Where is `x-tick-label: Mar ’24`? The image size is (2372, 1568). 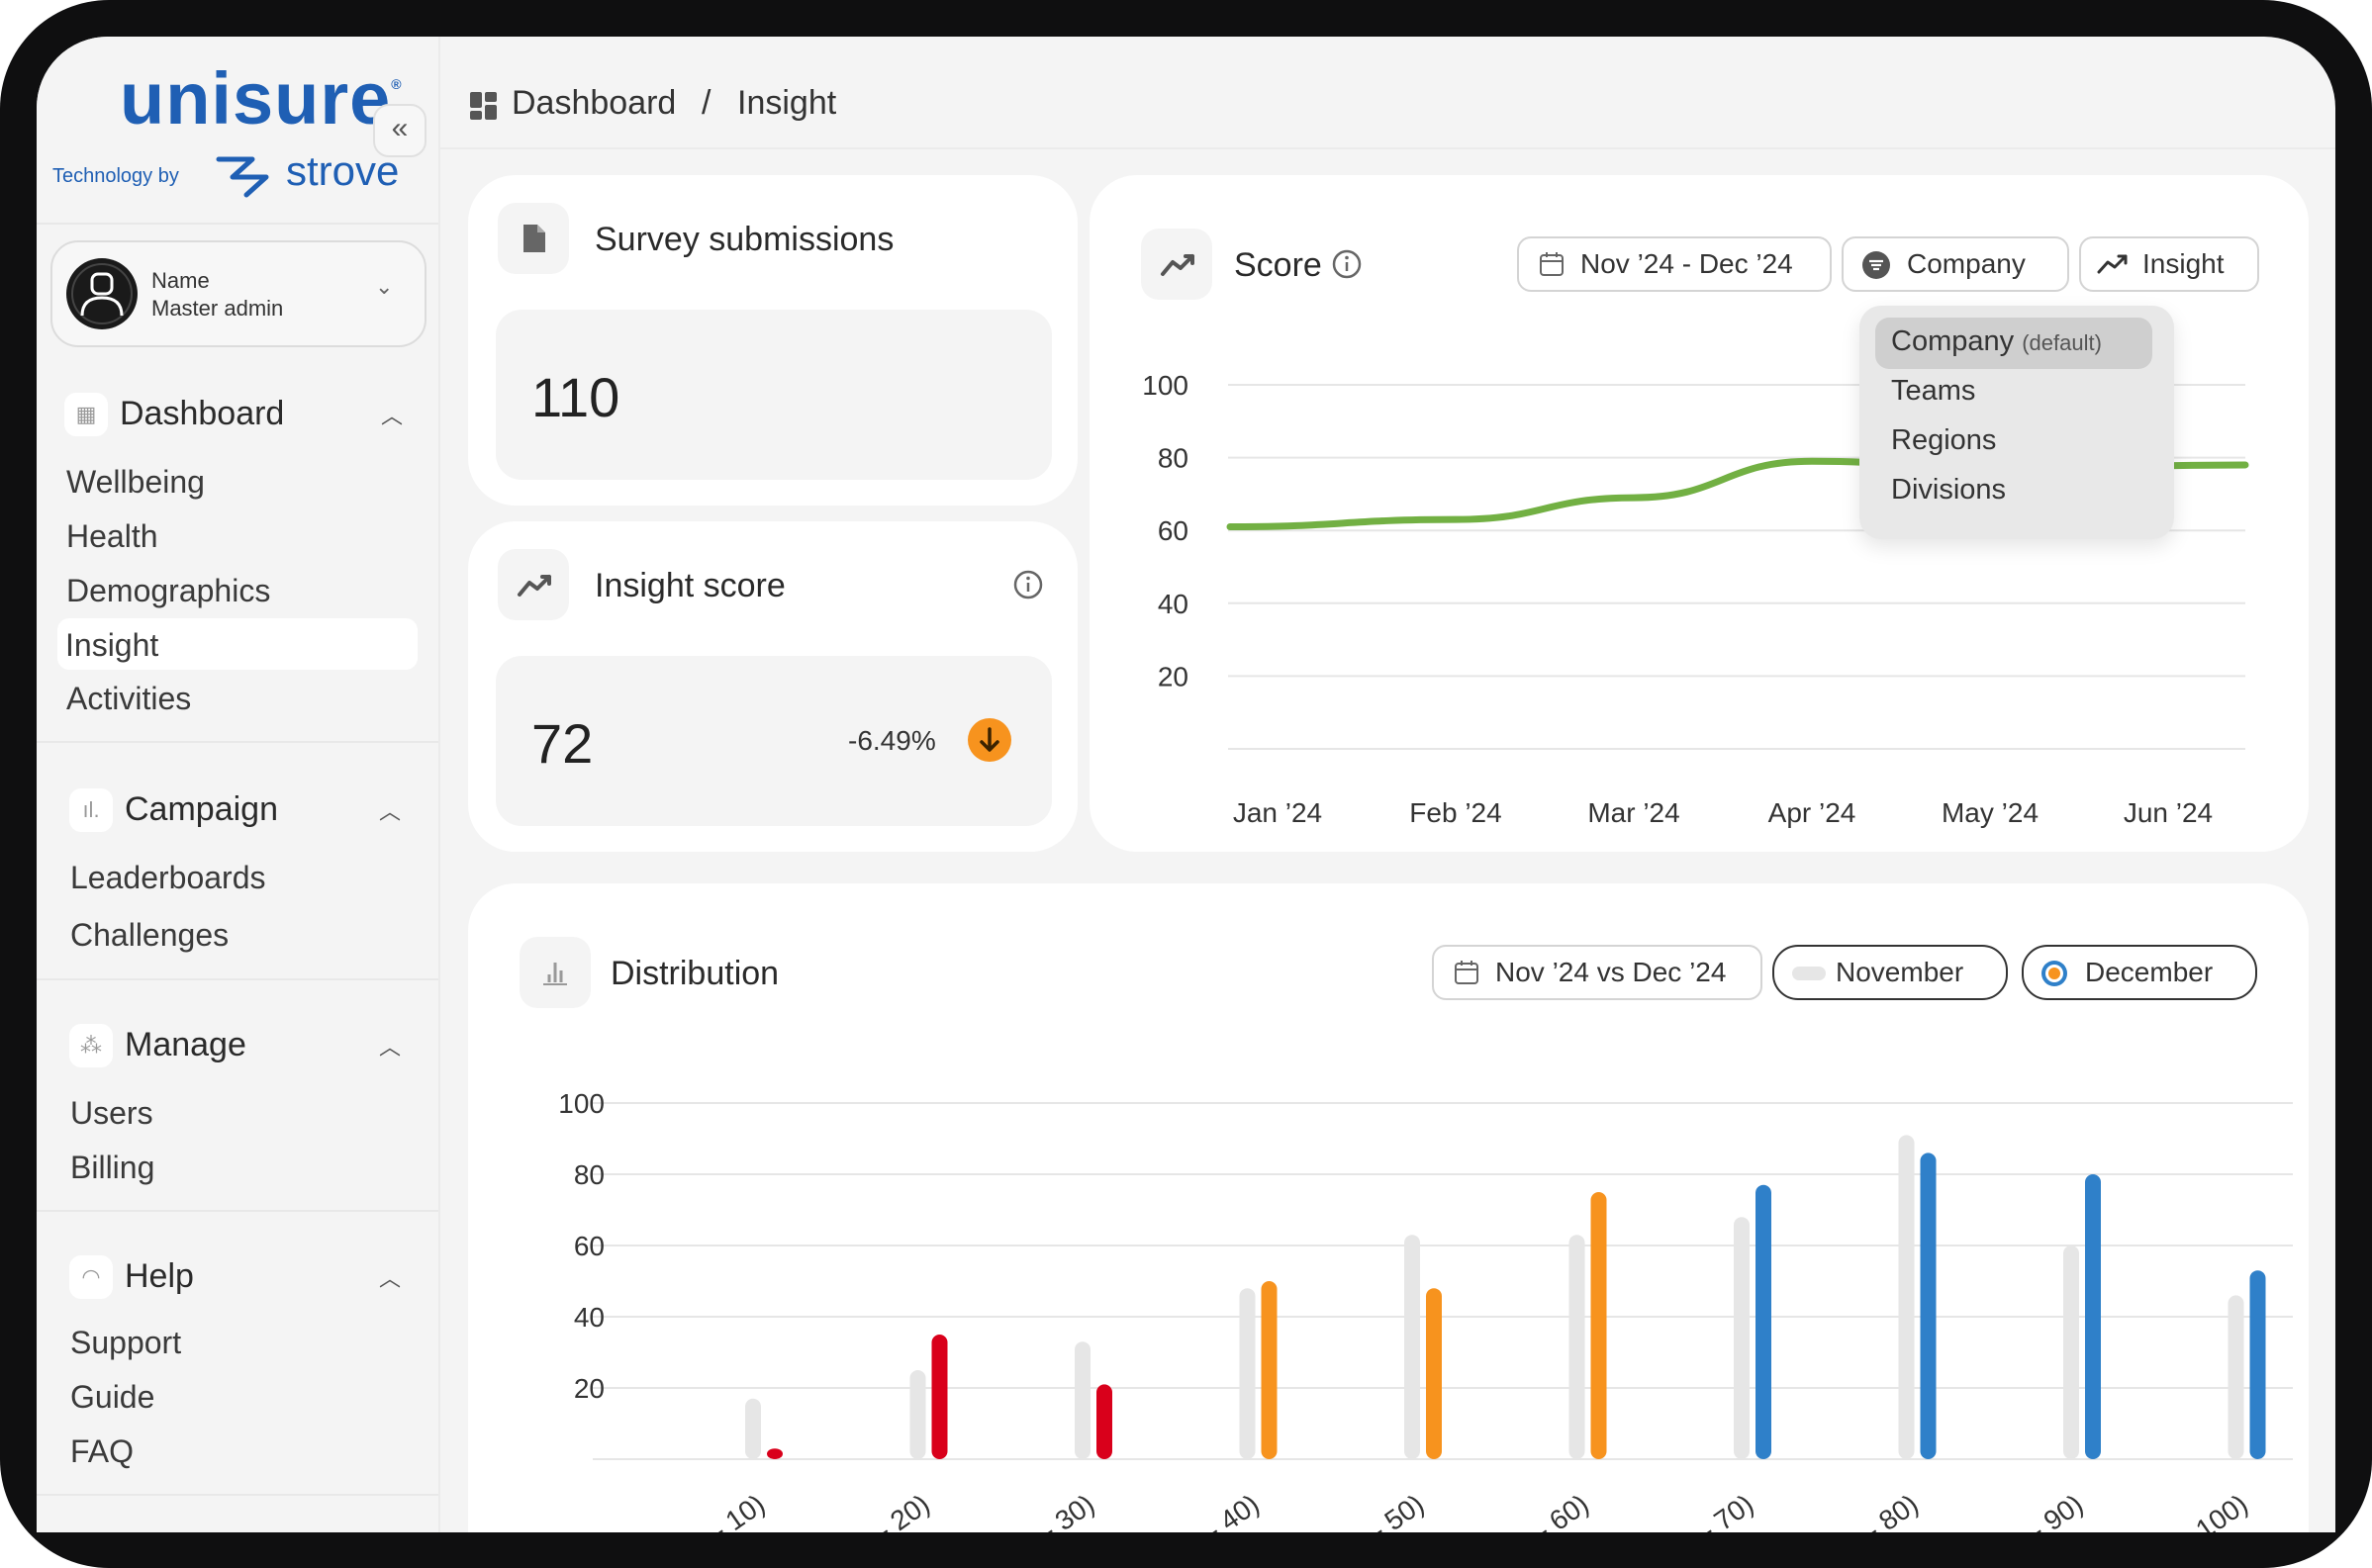 x-tick-label: Mar ’24 is located at coordinates (1633, 812).